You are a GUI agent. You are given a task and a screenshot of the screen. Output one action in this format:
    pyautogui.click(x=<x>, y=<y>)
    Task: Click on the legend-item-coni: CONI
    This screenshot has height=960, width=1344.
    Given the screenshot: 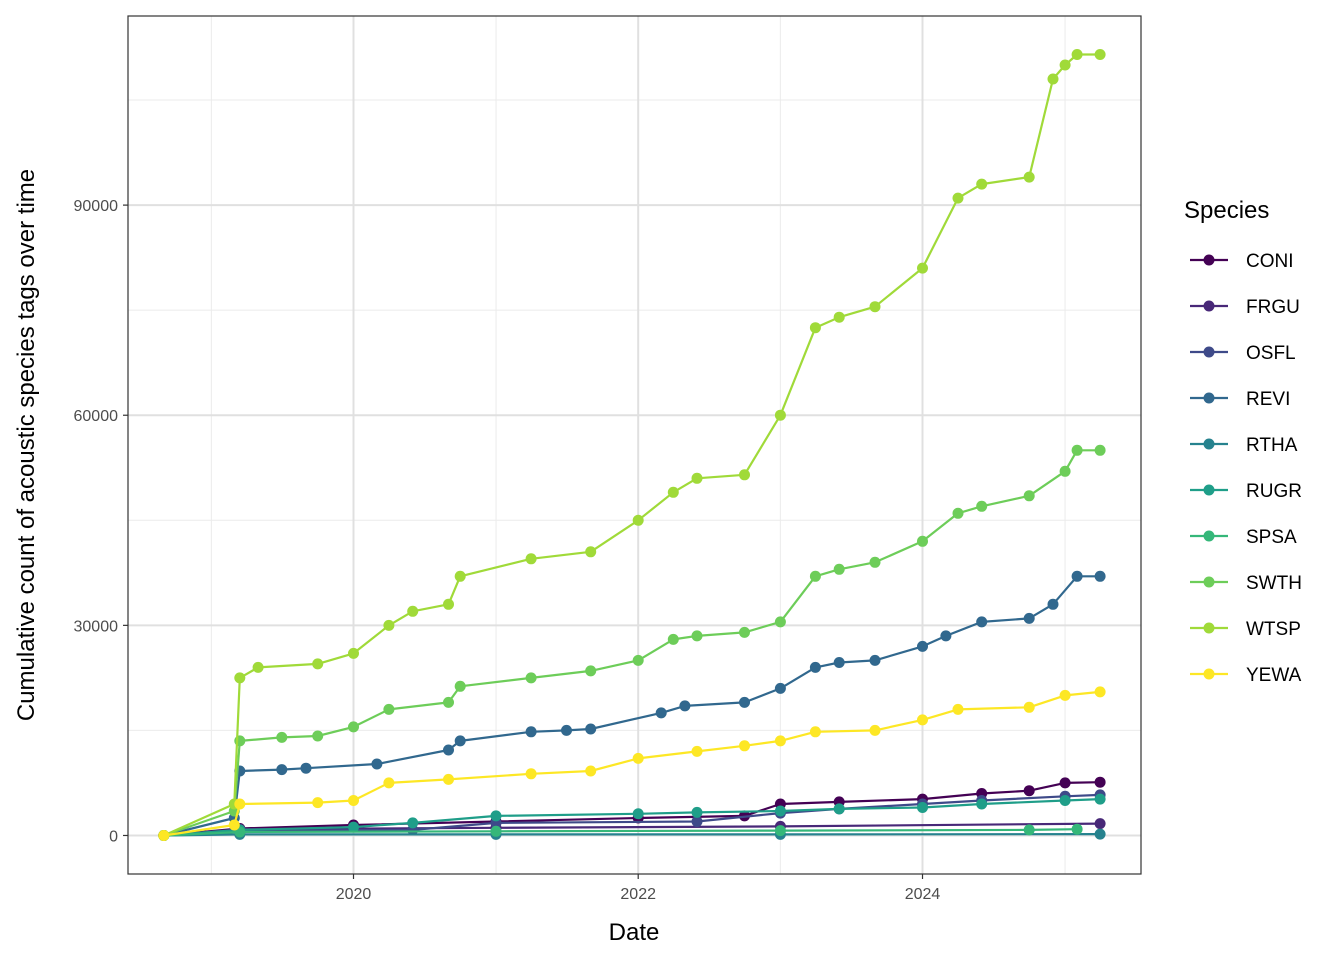 What is the action you would take?
    pyautogui.click(x=1242, y=261)
    